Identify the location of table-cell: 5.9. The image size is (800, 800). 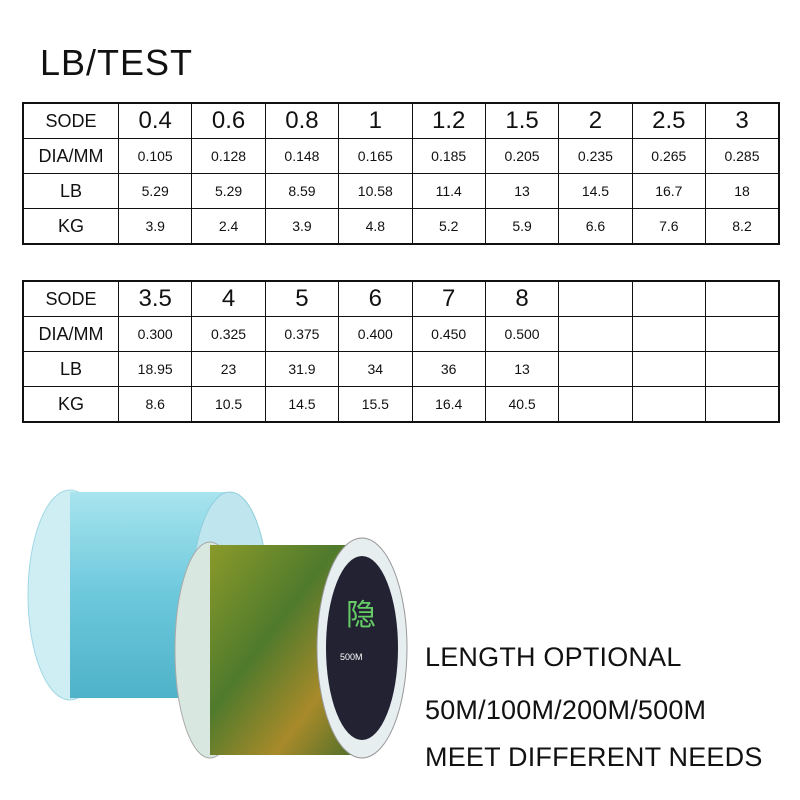
(522, 226).